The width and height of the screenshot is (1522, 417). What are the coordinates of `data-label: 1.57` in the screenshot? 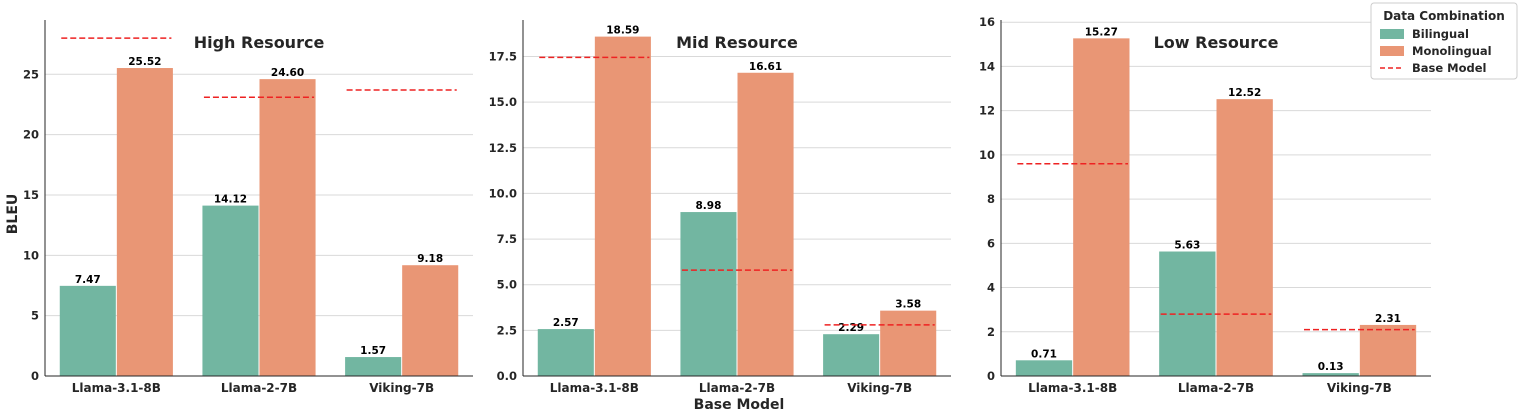 It's located at (373, 351).